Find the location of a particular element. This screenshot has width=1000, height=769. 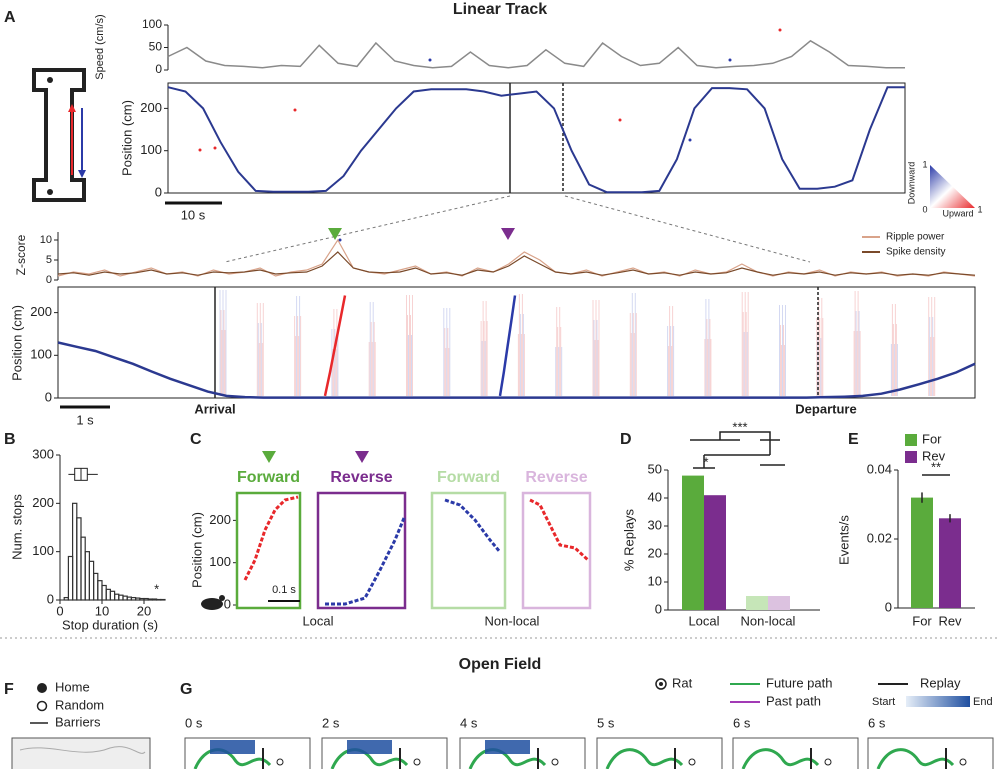

y-axis-label: Num. stops is located at coordinates (16, 527).